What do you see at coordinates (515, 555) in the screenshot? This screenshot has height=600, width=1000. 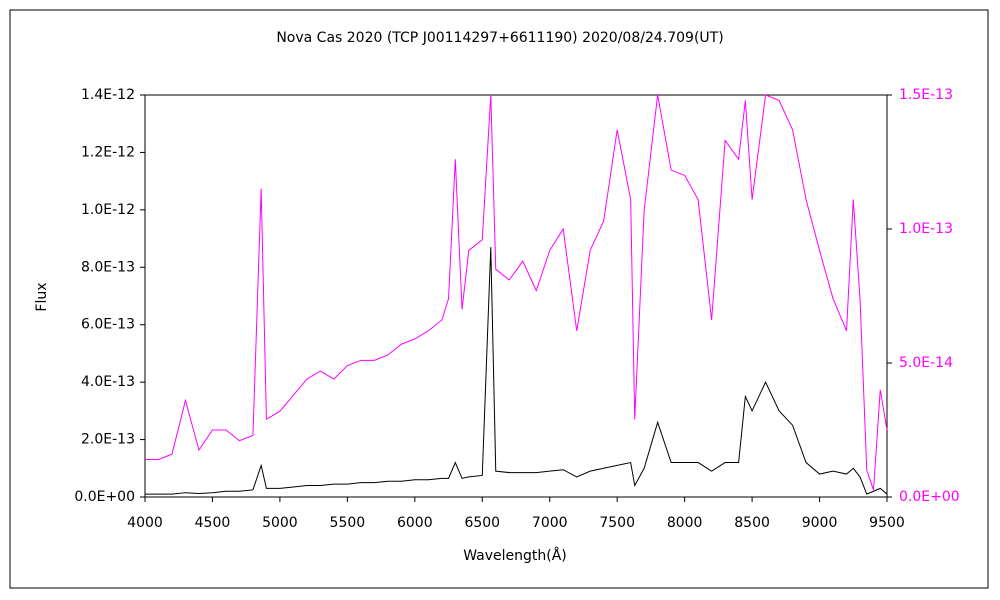 I see `x-axis-label: Wavelength(Å)` at bounding box center [515, 555].